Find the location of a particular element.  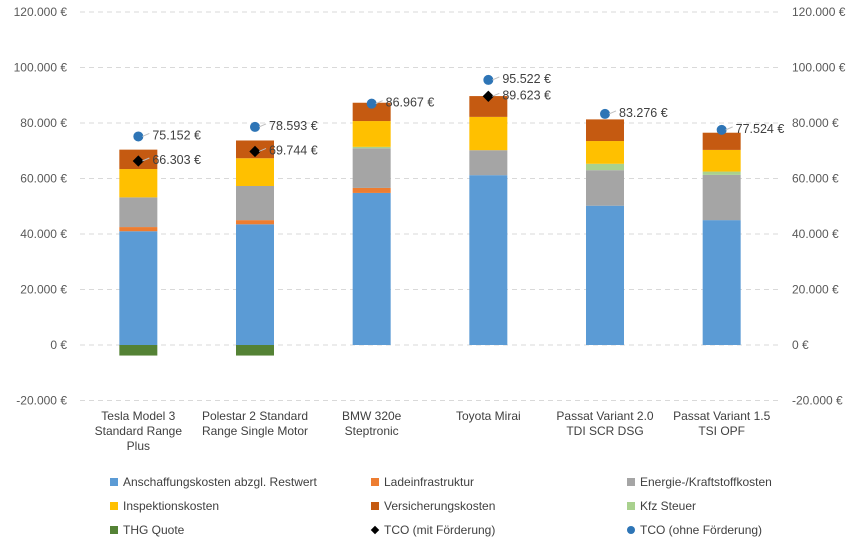

y-tick-label-right: 60.000 € is located at coordinates (815, 179).